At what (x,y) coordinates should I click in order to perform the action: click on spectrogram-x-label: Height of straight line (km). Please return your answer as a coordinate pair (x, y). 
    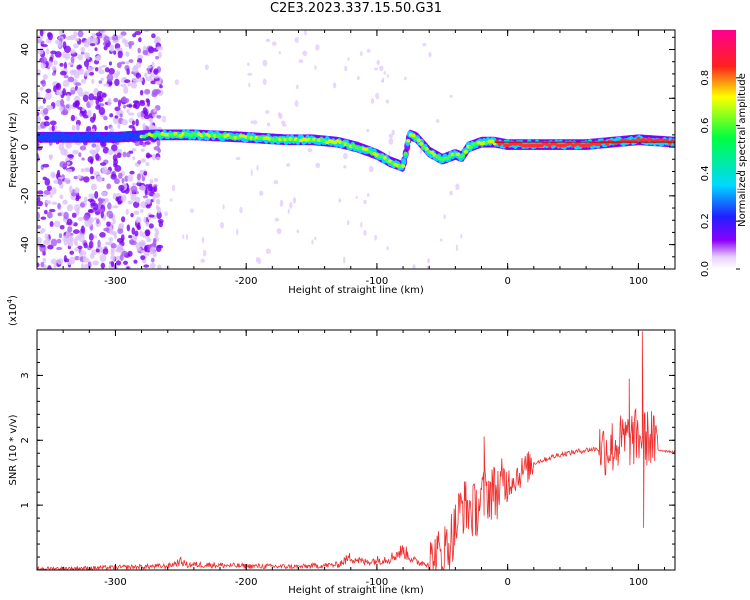
    Looking at the image, I should click on (356, 290).